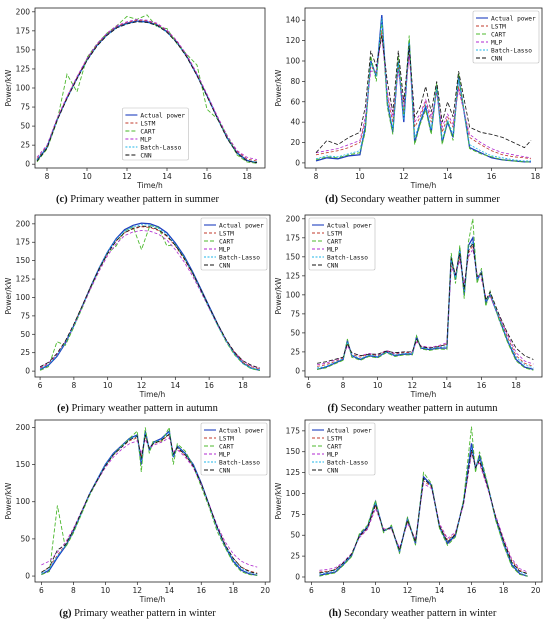 Image resolution: width=550 pixels, height=626 pixels. What do you see at coordinates (65, 613) in the screenshot?
I see `caption-g-letter: (g)` at bounding box center [65, 613].